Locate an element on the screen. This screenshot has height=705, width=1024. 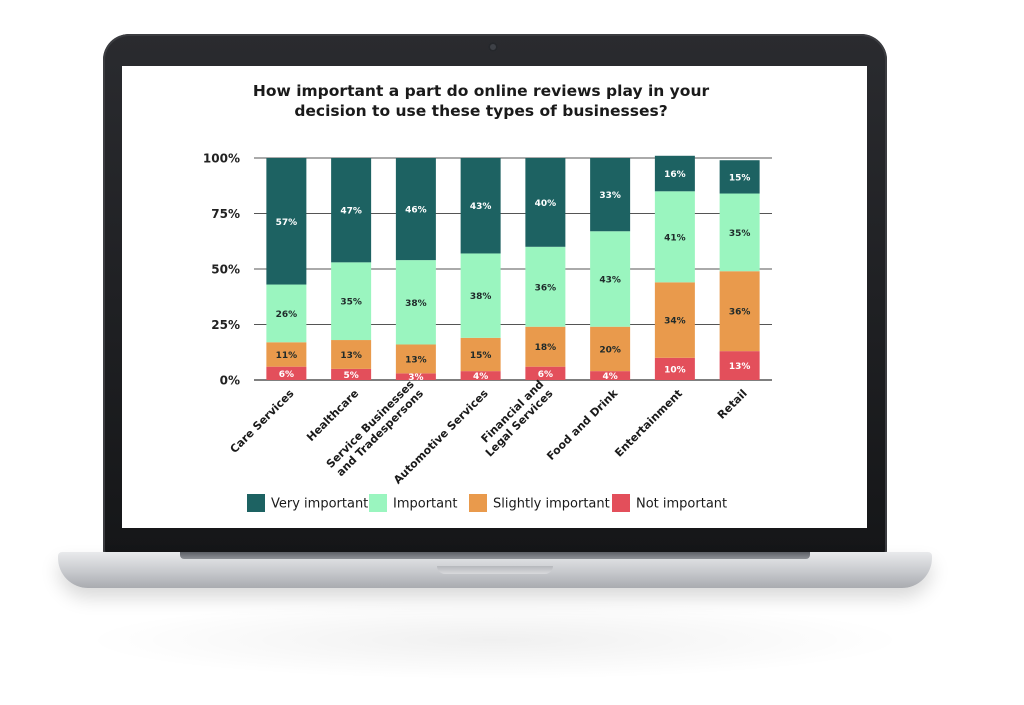
x-tick-label-line: Entertainment is located at coordinates (648, 423).